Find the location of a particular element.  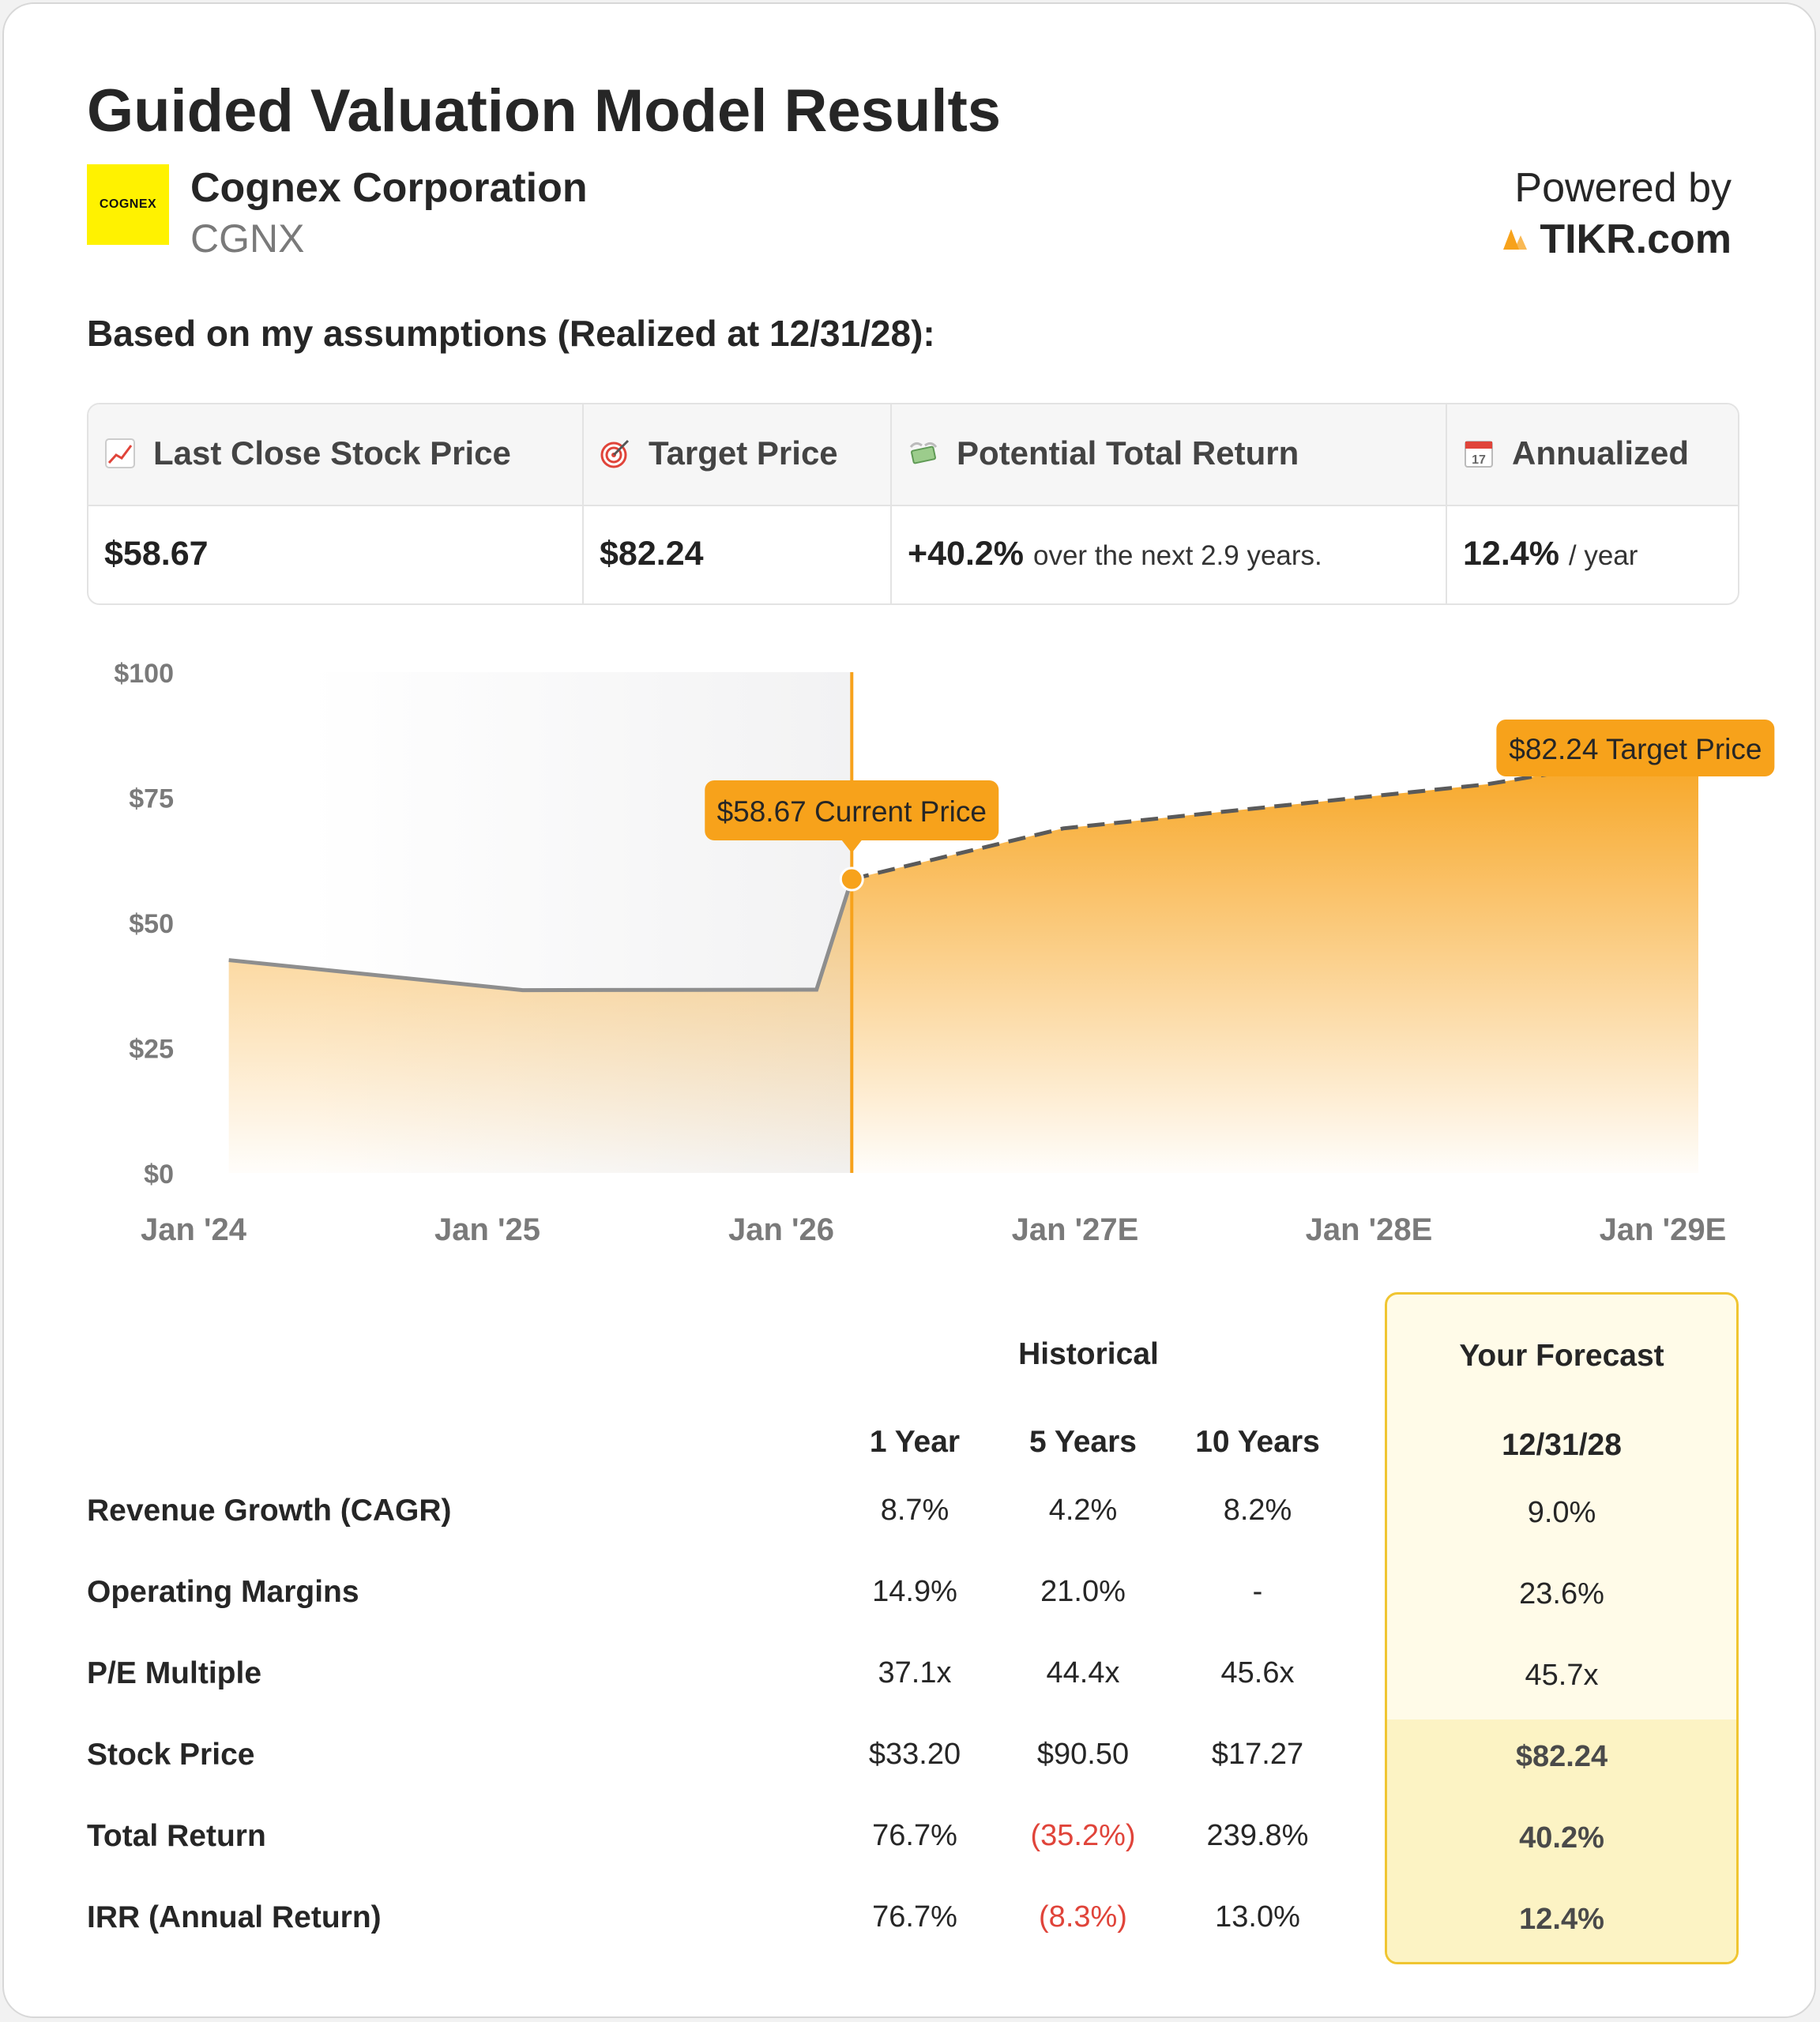

money-with-wings-icon is located at coordinates (924, 453).